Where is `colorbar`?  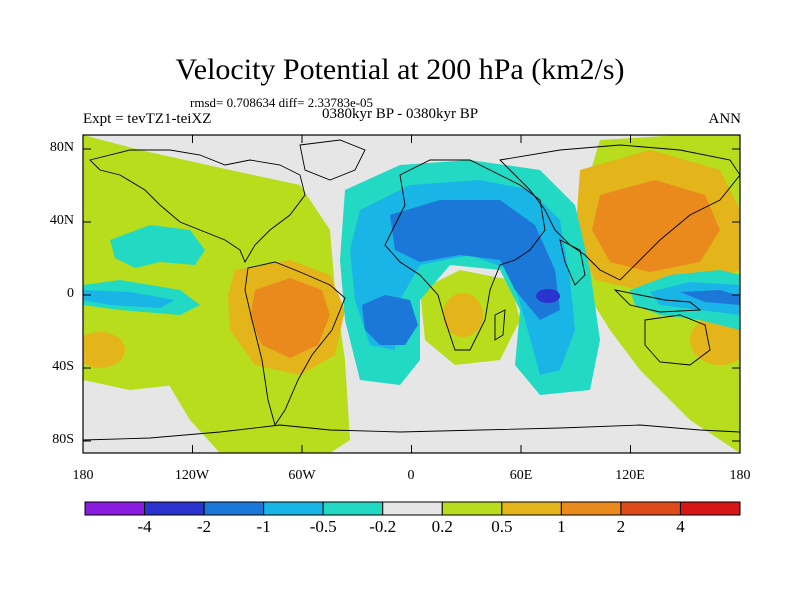
colorbar is located at coordinates (412, 508).